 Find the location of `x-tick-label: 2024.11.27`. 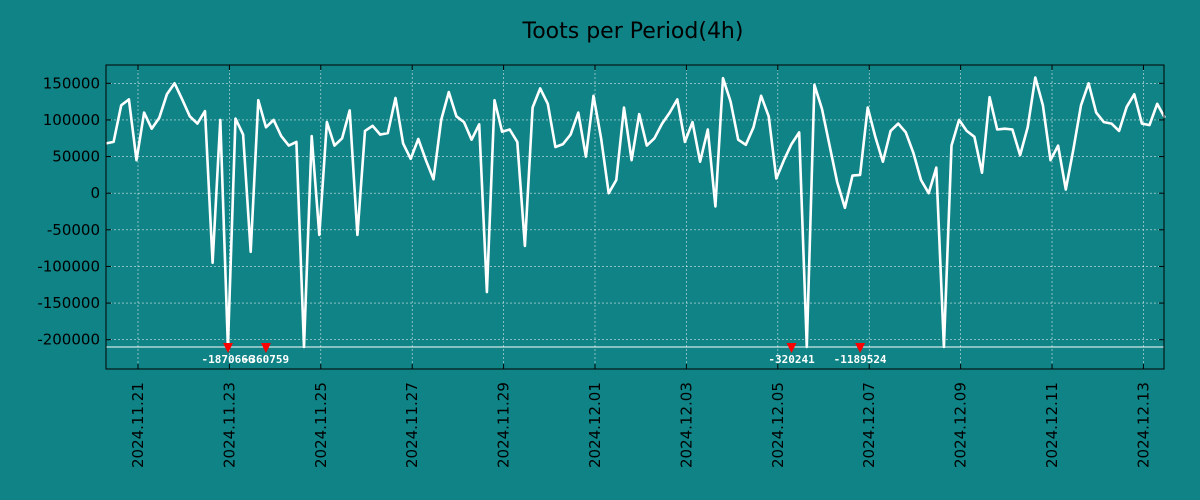

x-tick-label: 2024.11.27 is located at coordinates (412, 425).